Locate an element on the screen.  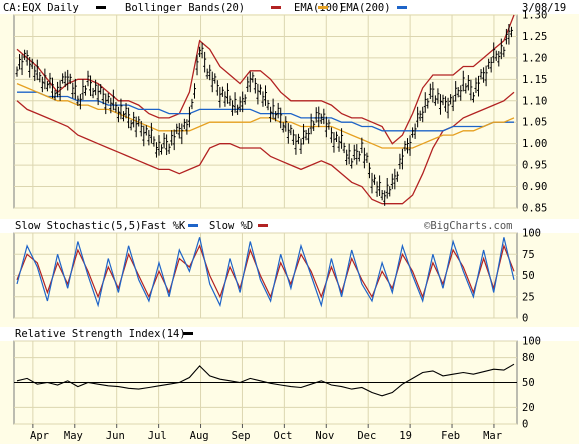
rsi-layer is located at coordinates (265, 380).